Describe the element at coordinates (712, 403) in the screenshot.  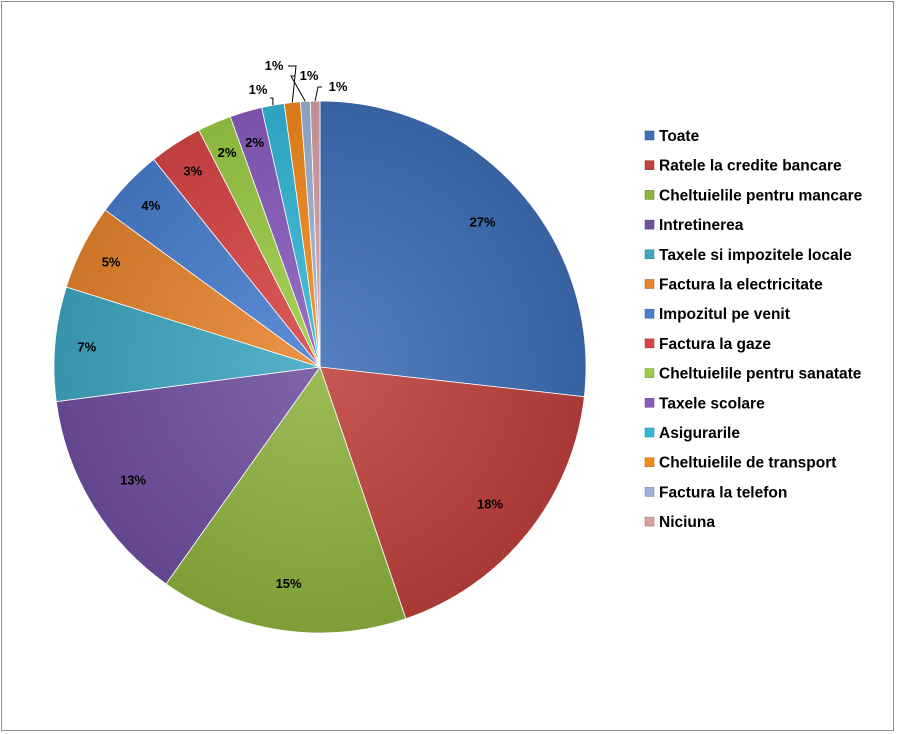
I see `legend-label-taxele-scolare: Taxele scolare` at that location.